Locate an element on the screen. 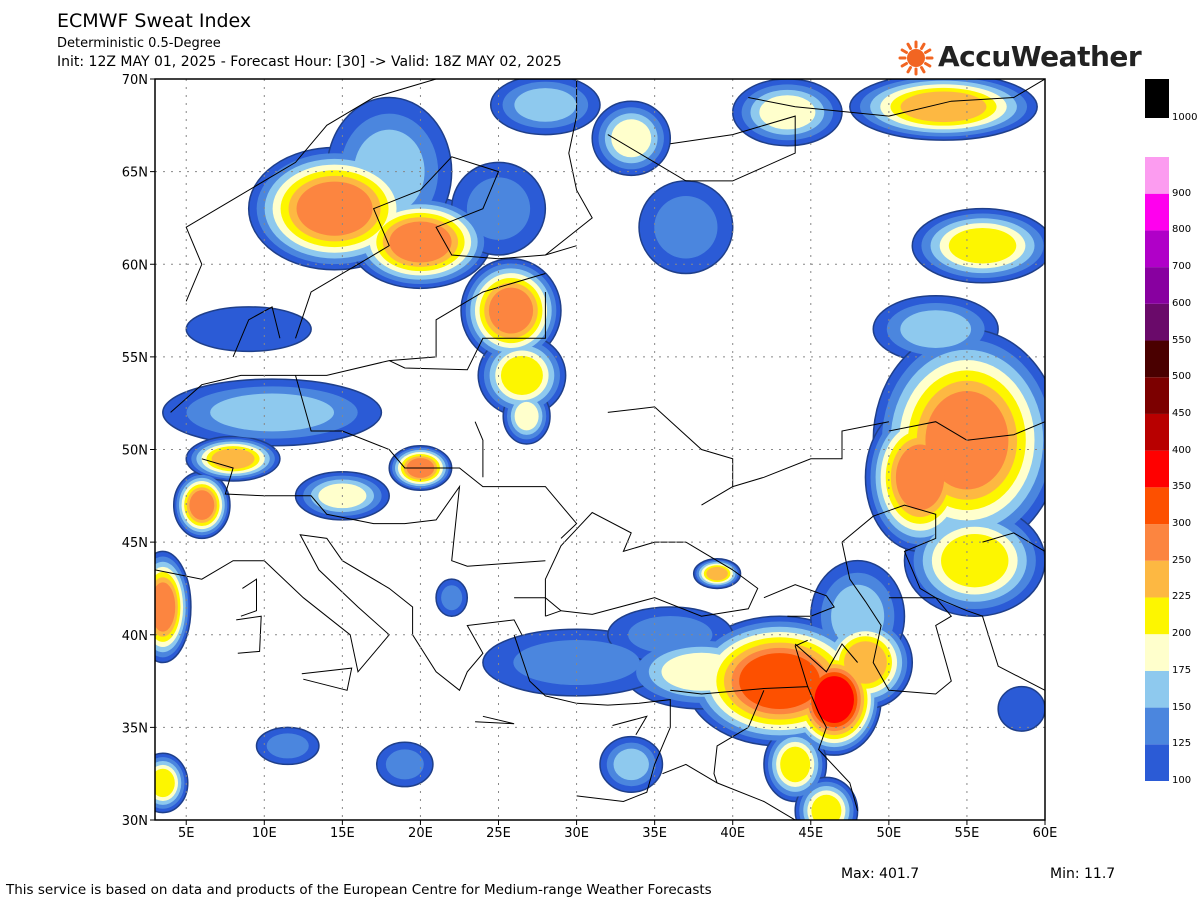 The width and height of the screenshot is (1200, 900). lat-label: 65N is located at coordinates (135, 173).